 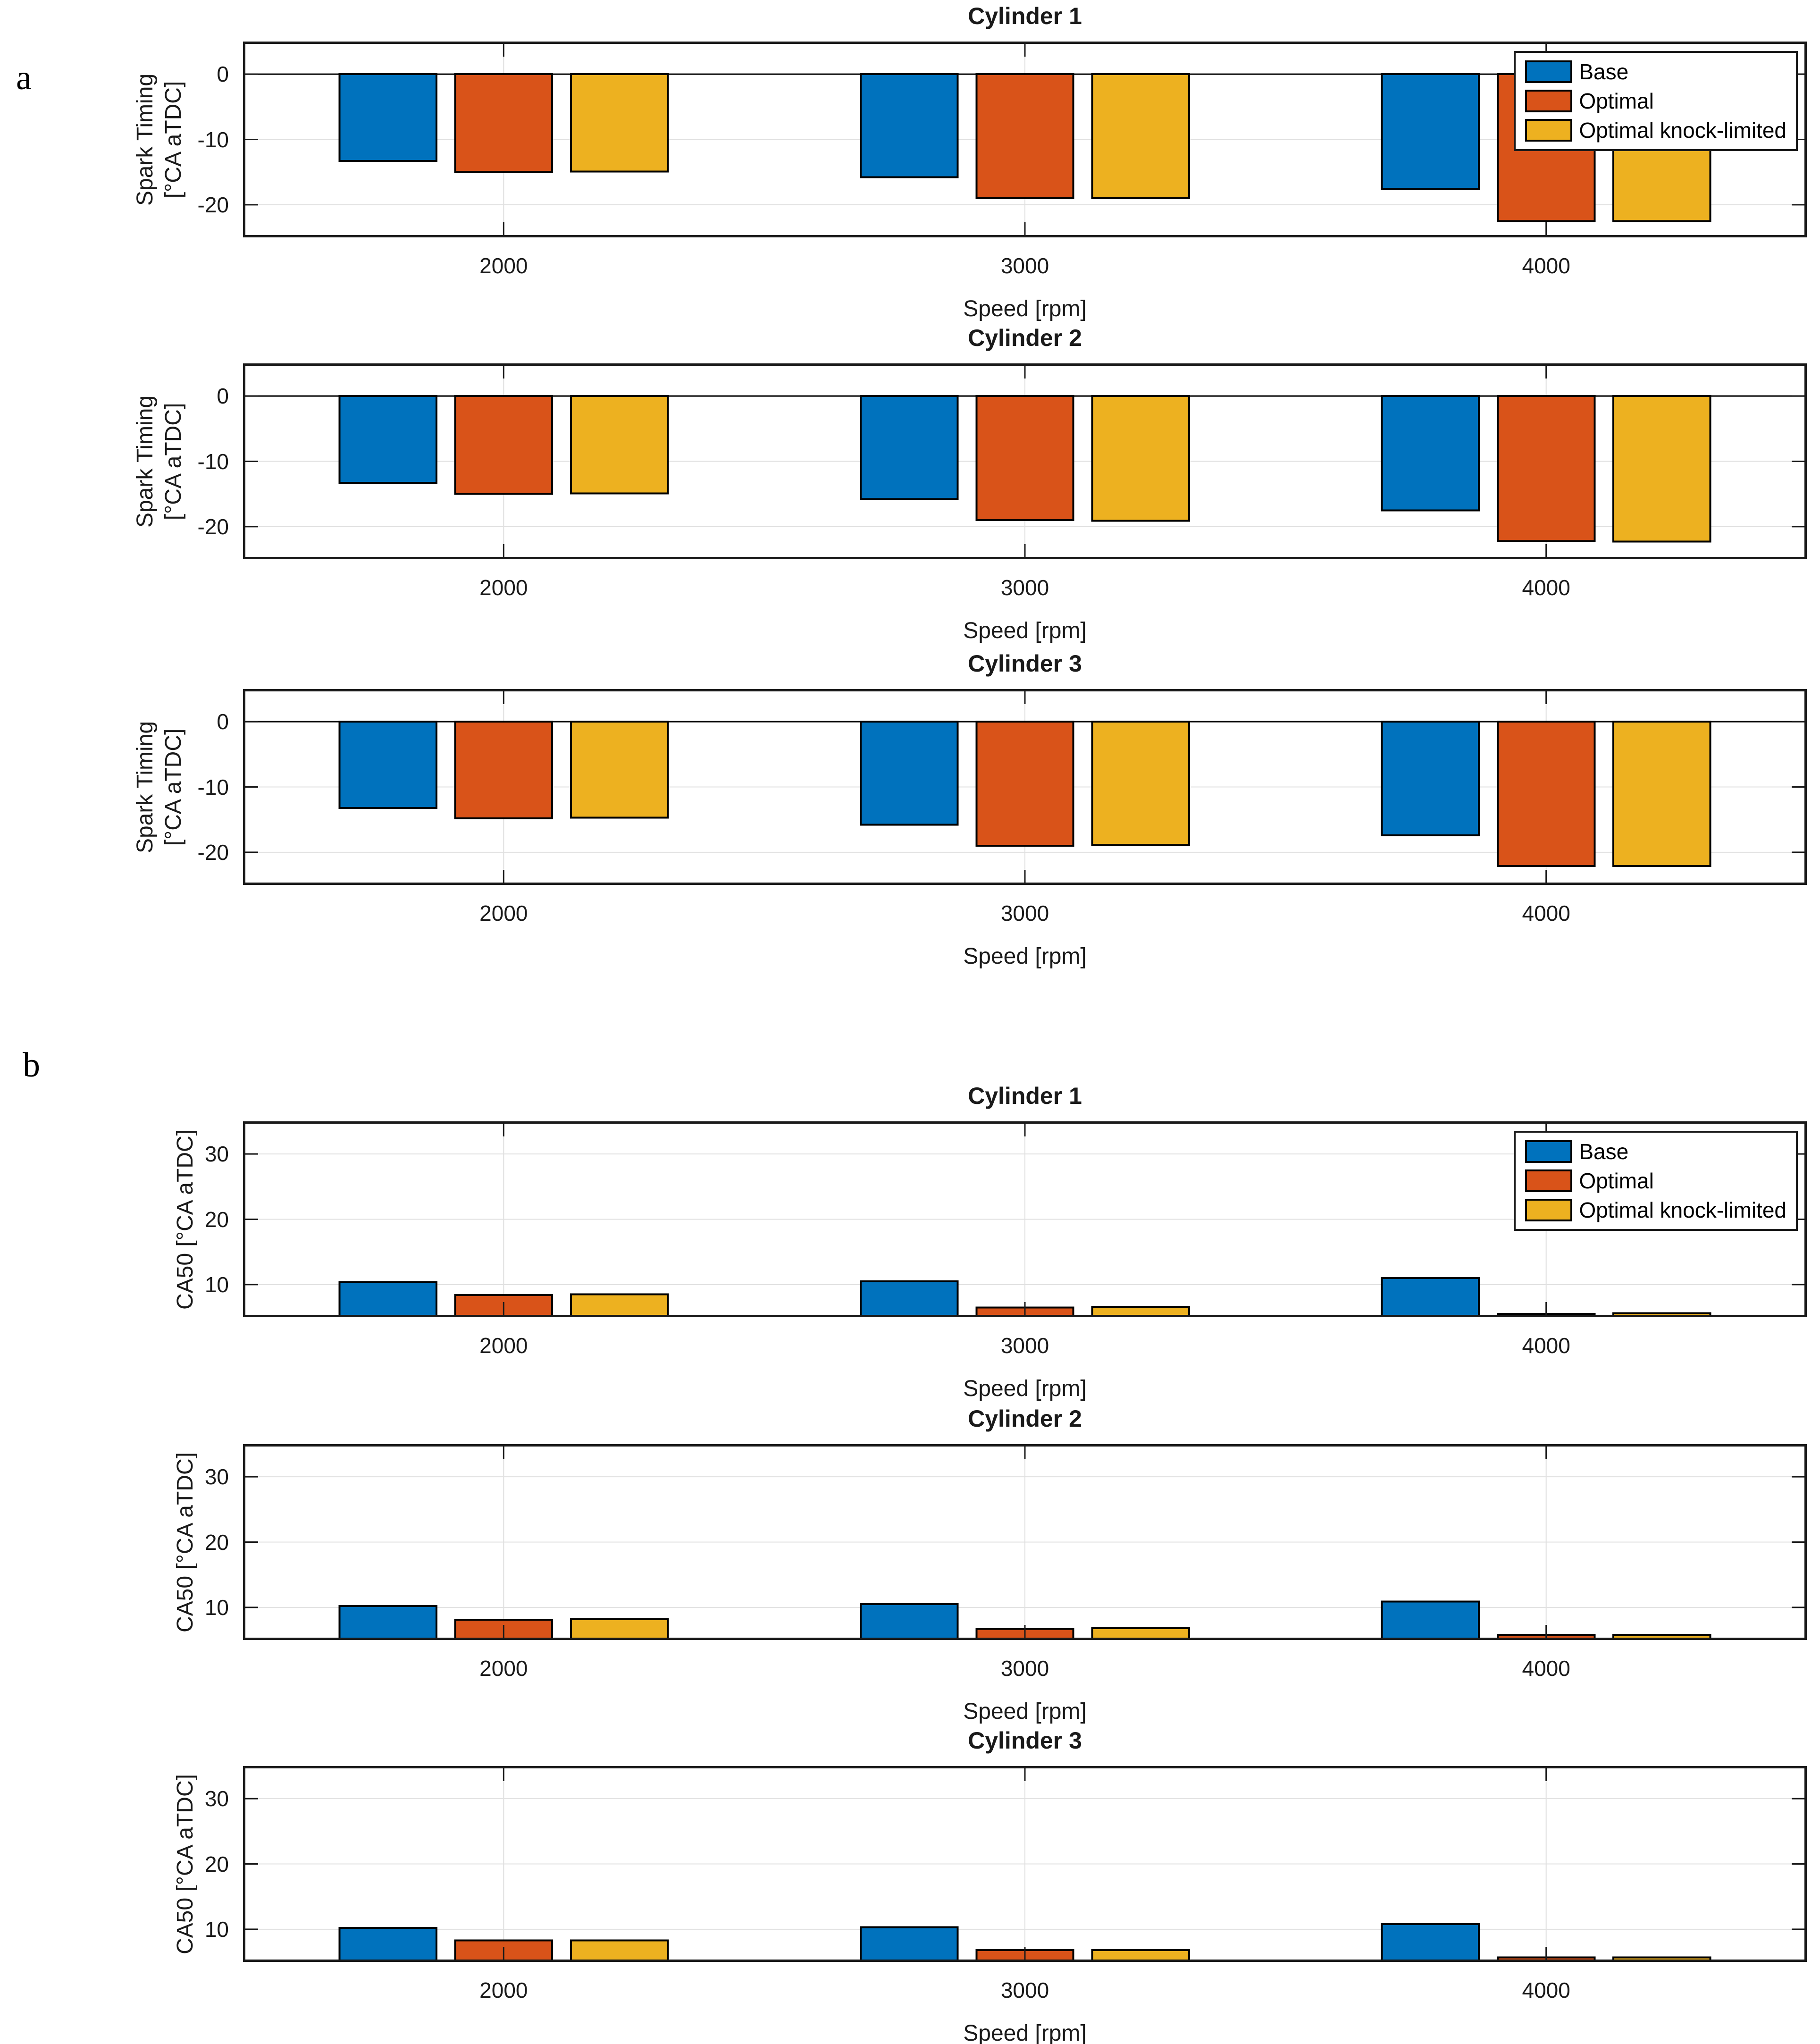 What do you see at coordinates (503, 1668) in the screenshot?
I see `x-tick-label-b2: 2000` at bounding box center [503, 1668].